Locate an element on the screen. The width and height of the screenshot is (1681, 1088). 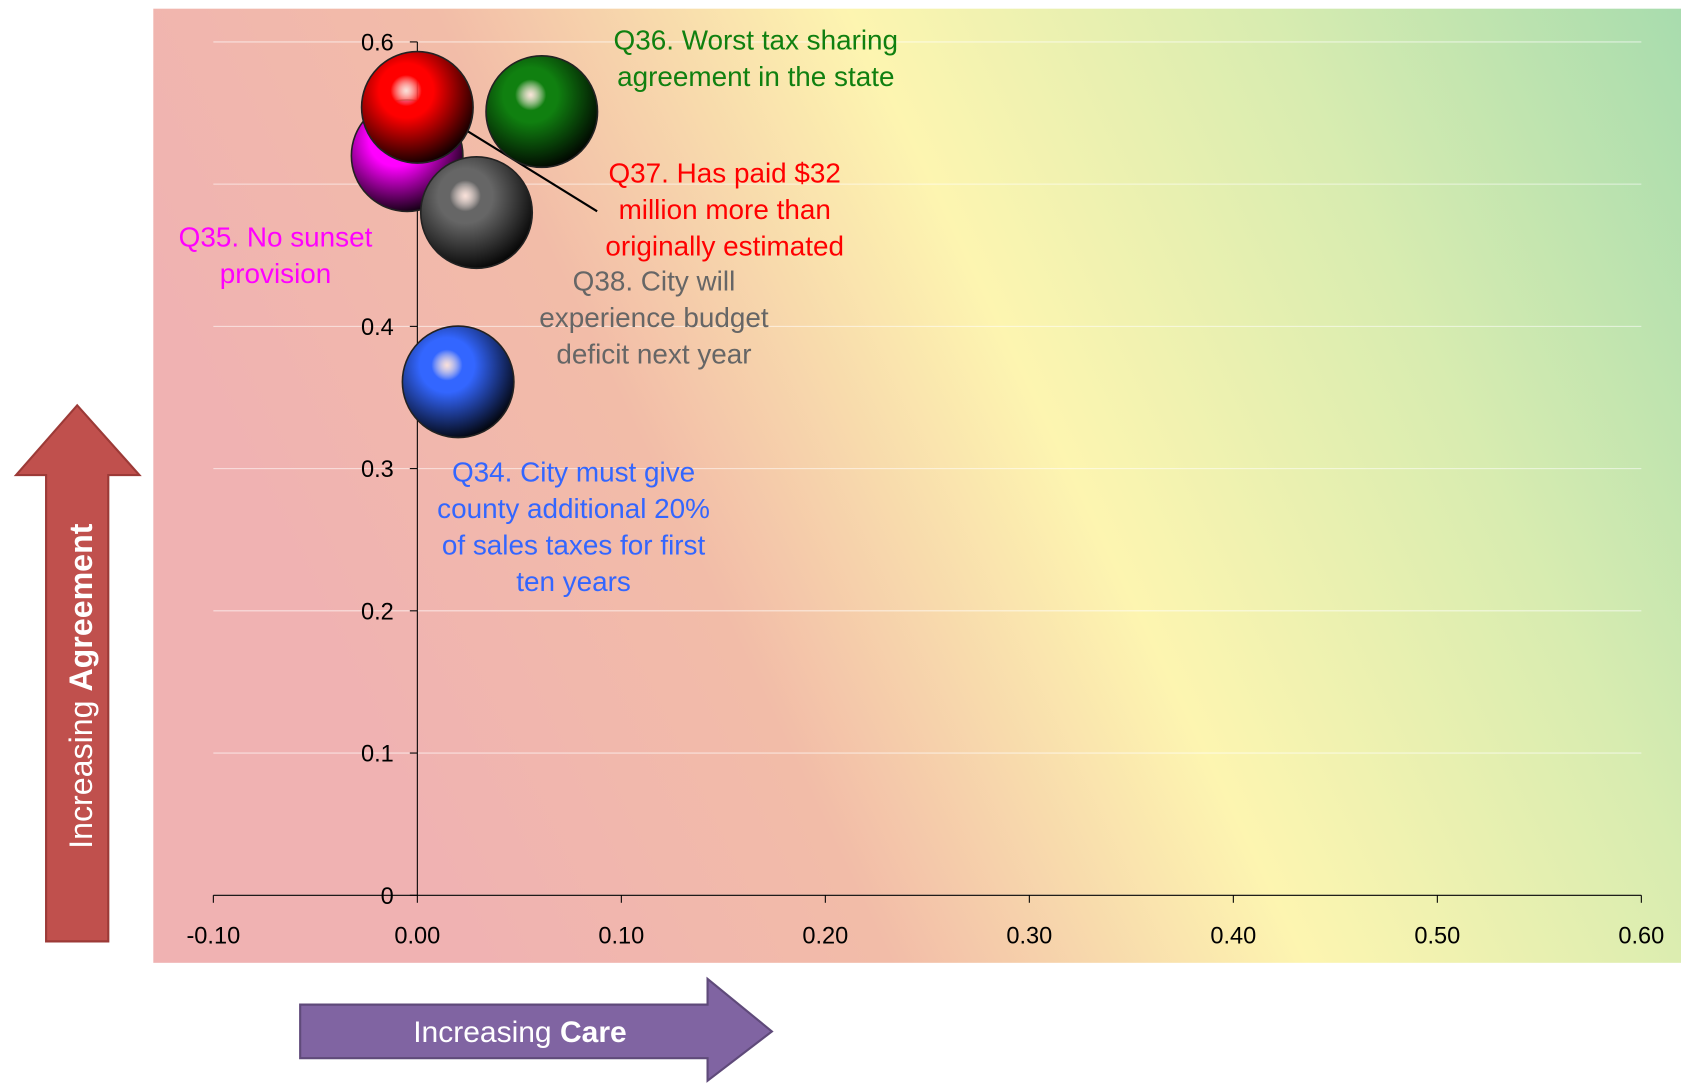
x-tick-label: -0.10 is located at coordinates (213, 936).